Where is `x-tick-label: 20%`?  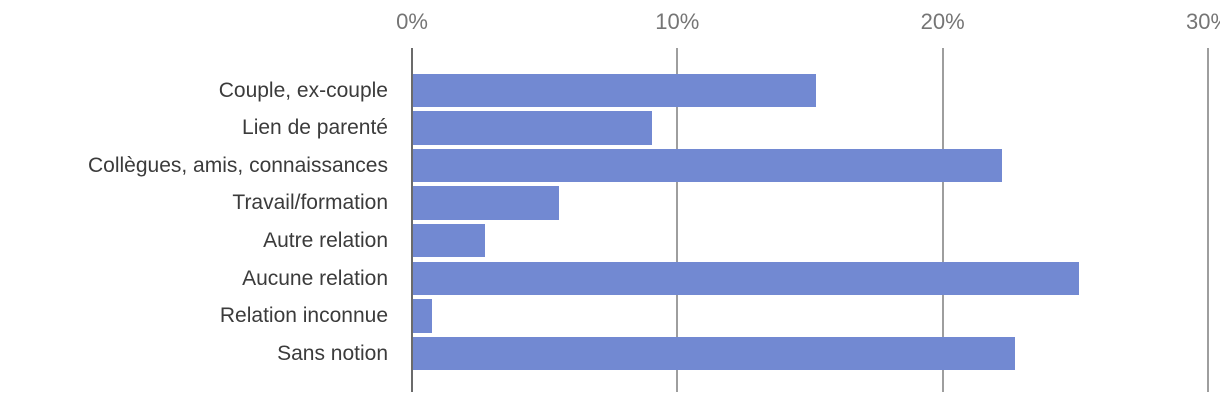
x-tick-label: 20% is located at coordinates (942, 21).